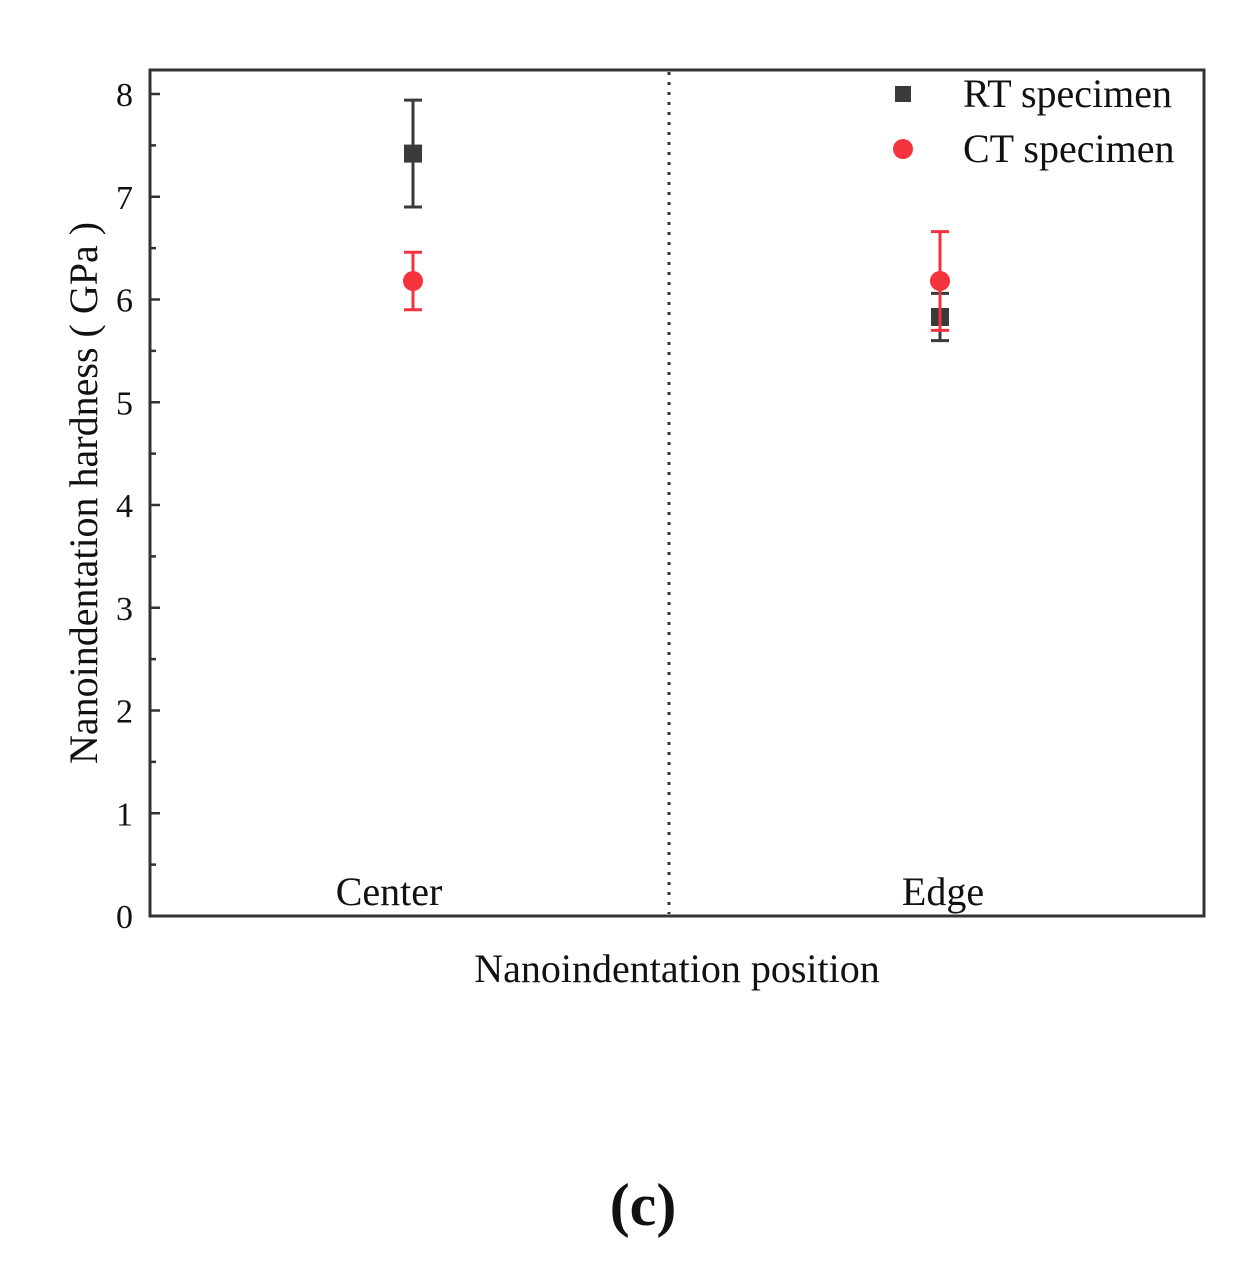 The width and height of the screenshot is (1255, 1266). What do you see at coordinates (903, 94) in the screenshot?
I see `legend-marker-square` at bounding box center [903, 94].